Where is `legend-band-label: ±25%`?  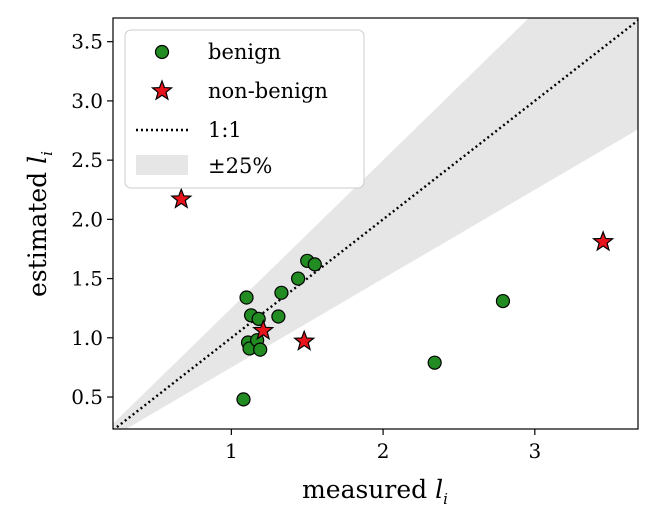
legend-band-label: ±25% is located at coordinates (240, 166).